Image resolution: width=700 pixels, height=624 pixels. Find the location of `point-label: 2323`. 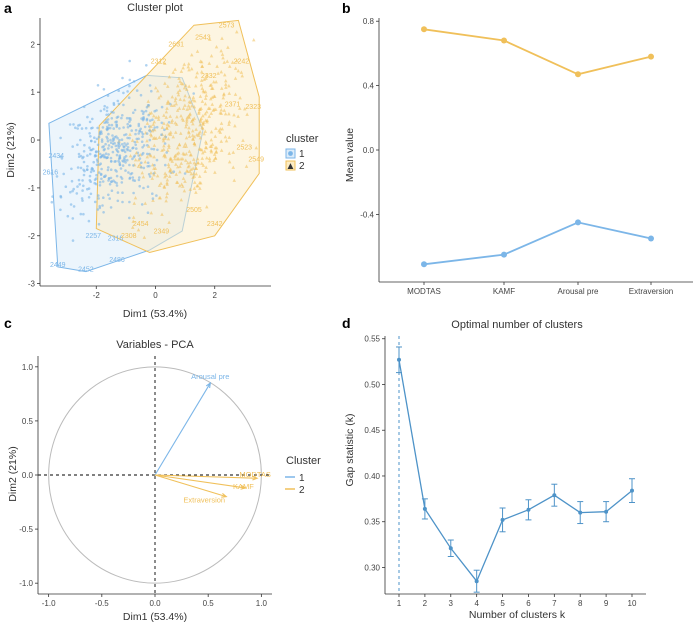

point-label: 2323 is located at coordinates (253, 107).